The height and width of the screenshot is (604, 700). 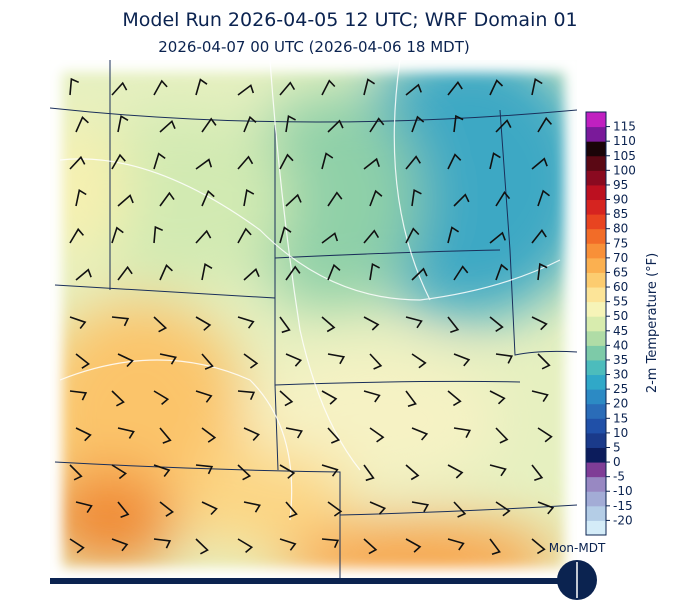 I want to click on colorbar-tick-label: -5, so click(x=619, y=477).